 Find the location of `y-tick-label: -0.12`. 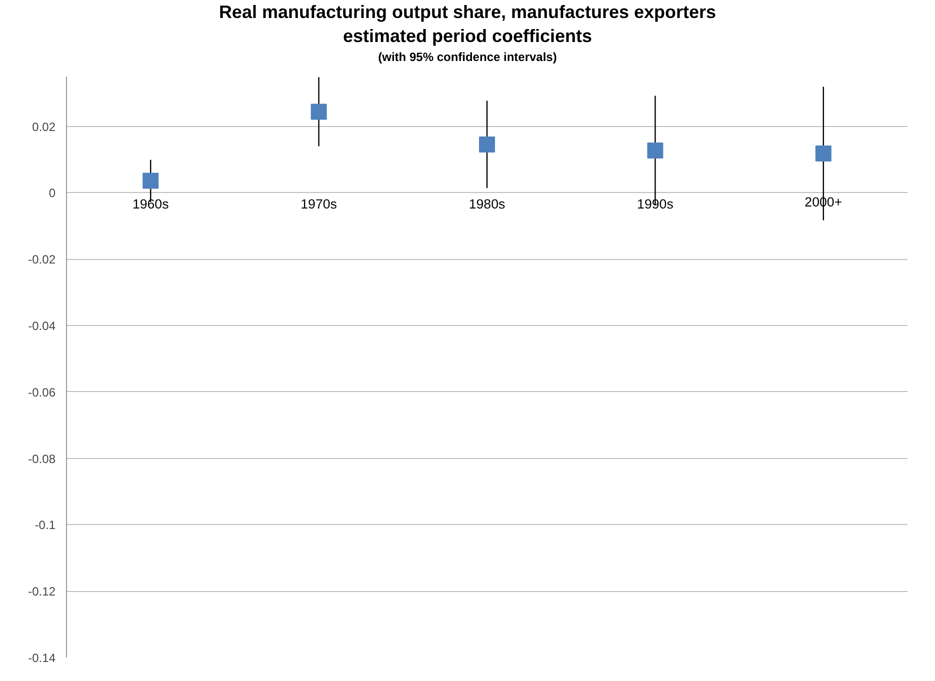

y-tick-label: -0.12 is located at coordinates (42, 591).